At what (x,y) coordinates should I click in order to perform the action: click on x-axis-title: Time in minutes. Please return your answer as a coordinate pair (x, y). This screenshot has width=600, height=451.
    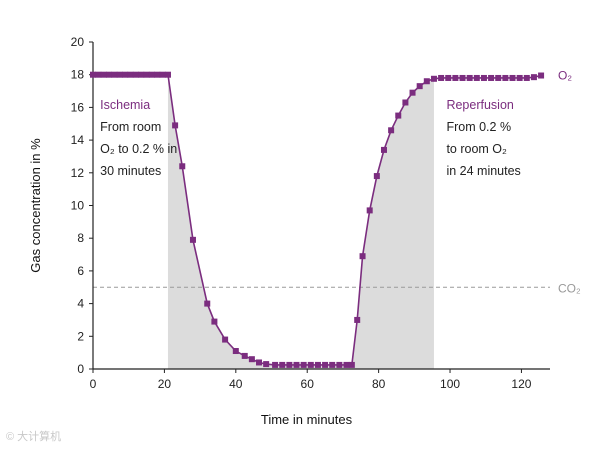
    Looking at the image, I should click on (307, 419).